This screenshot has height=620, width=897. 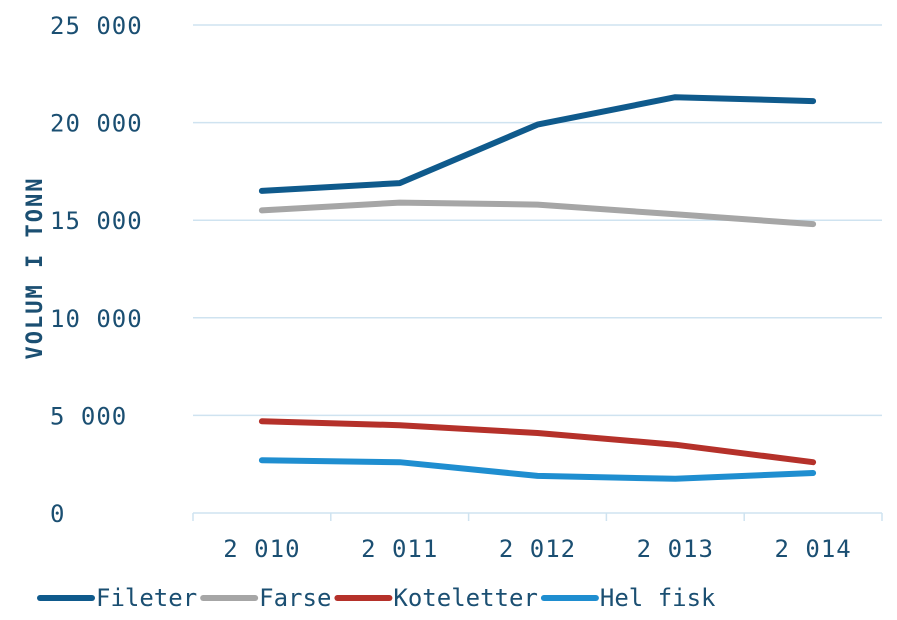 I want to click on y-tick-labels: 0 5 000 10 000 15 000 20 000 25 000, so click(x=96, y=270).